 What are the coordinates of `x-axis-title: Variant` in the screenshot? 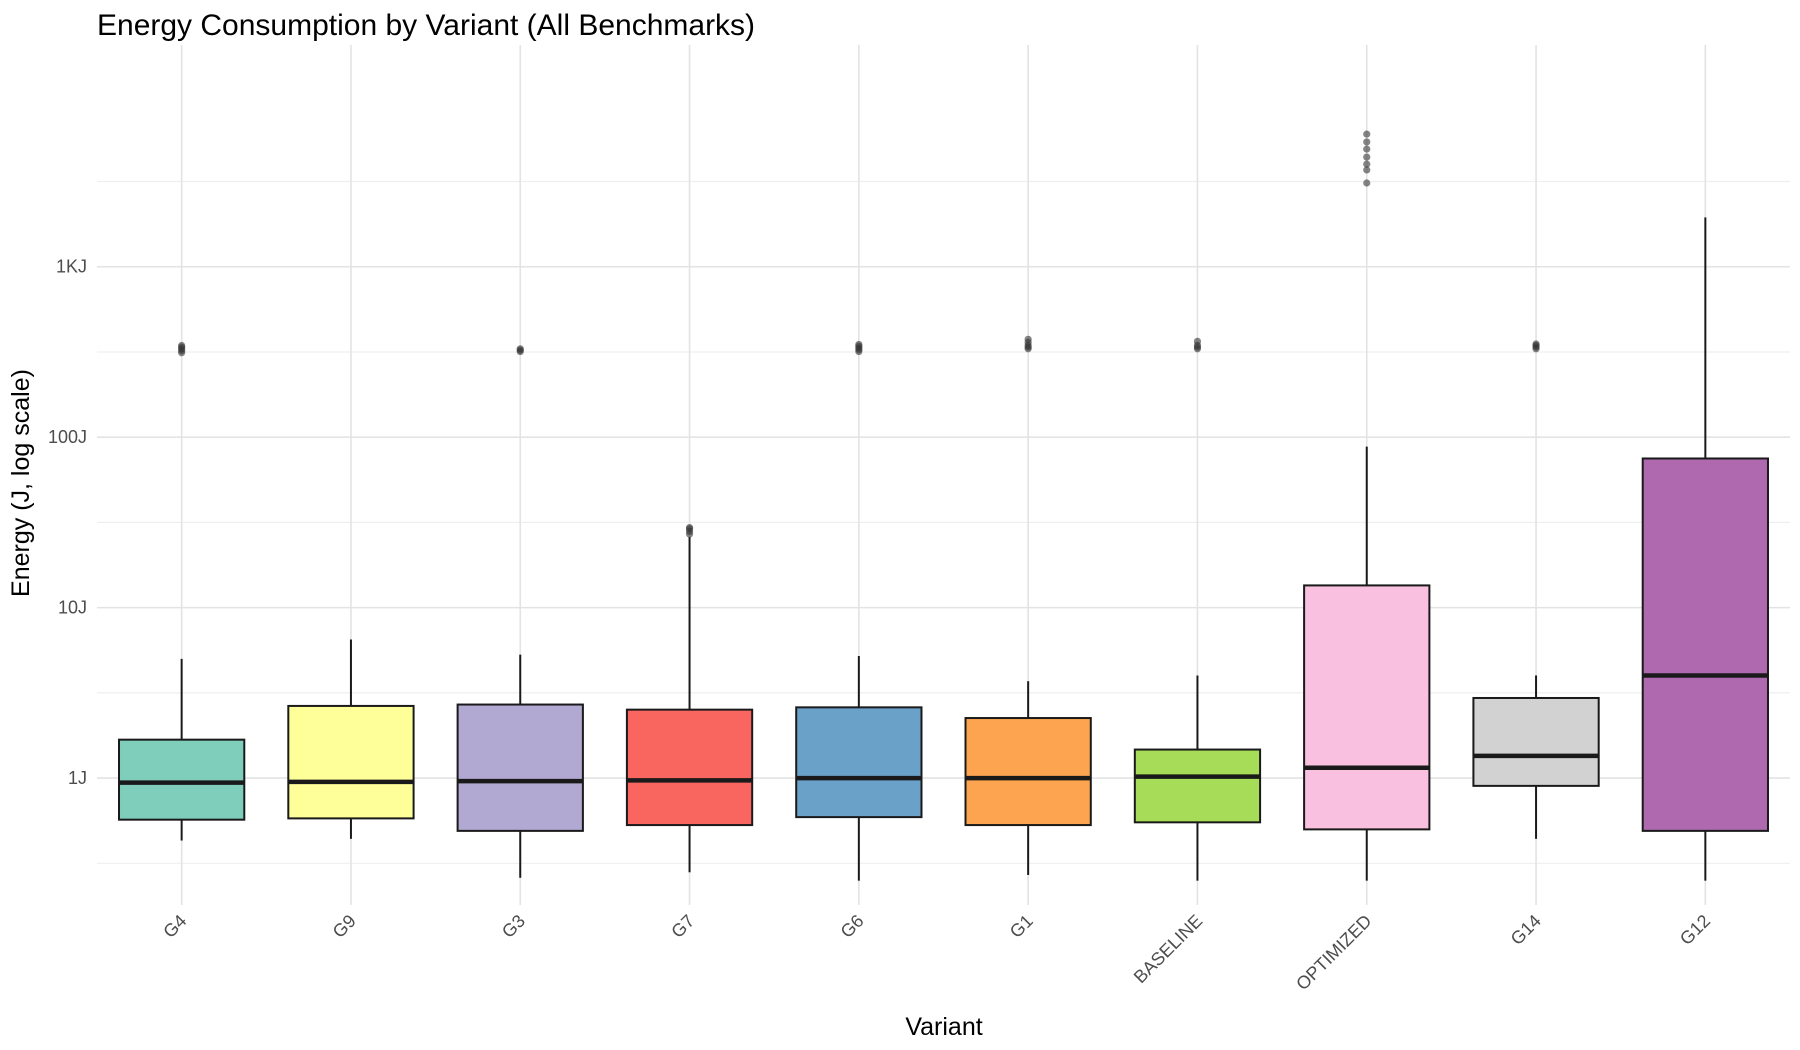 It's located at (943, 1027).